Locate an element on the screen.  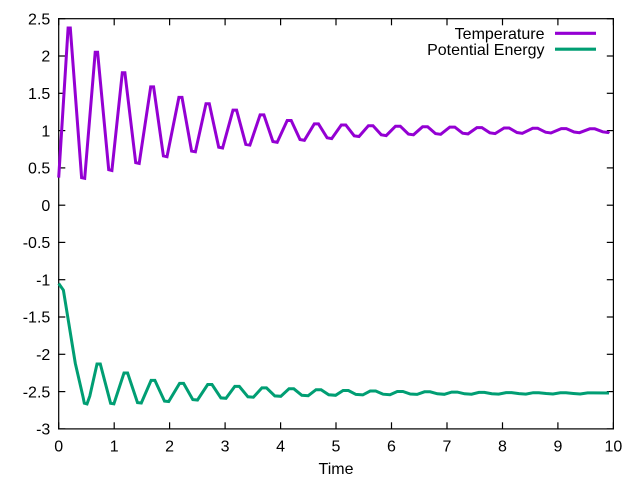
svg-text: 3 is located at coordinates (225, 446).